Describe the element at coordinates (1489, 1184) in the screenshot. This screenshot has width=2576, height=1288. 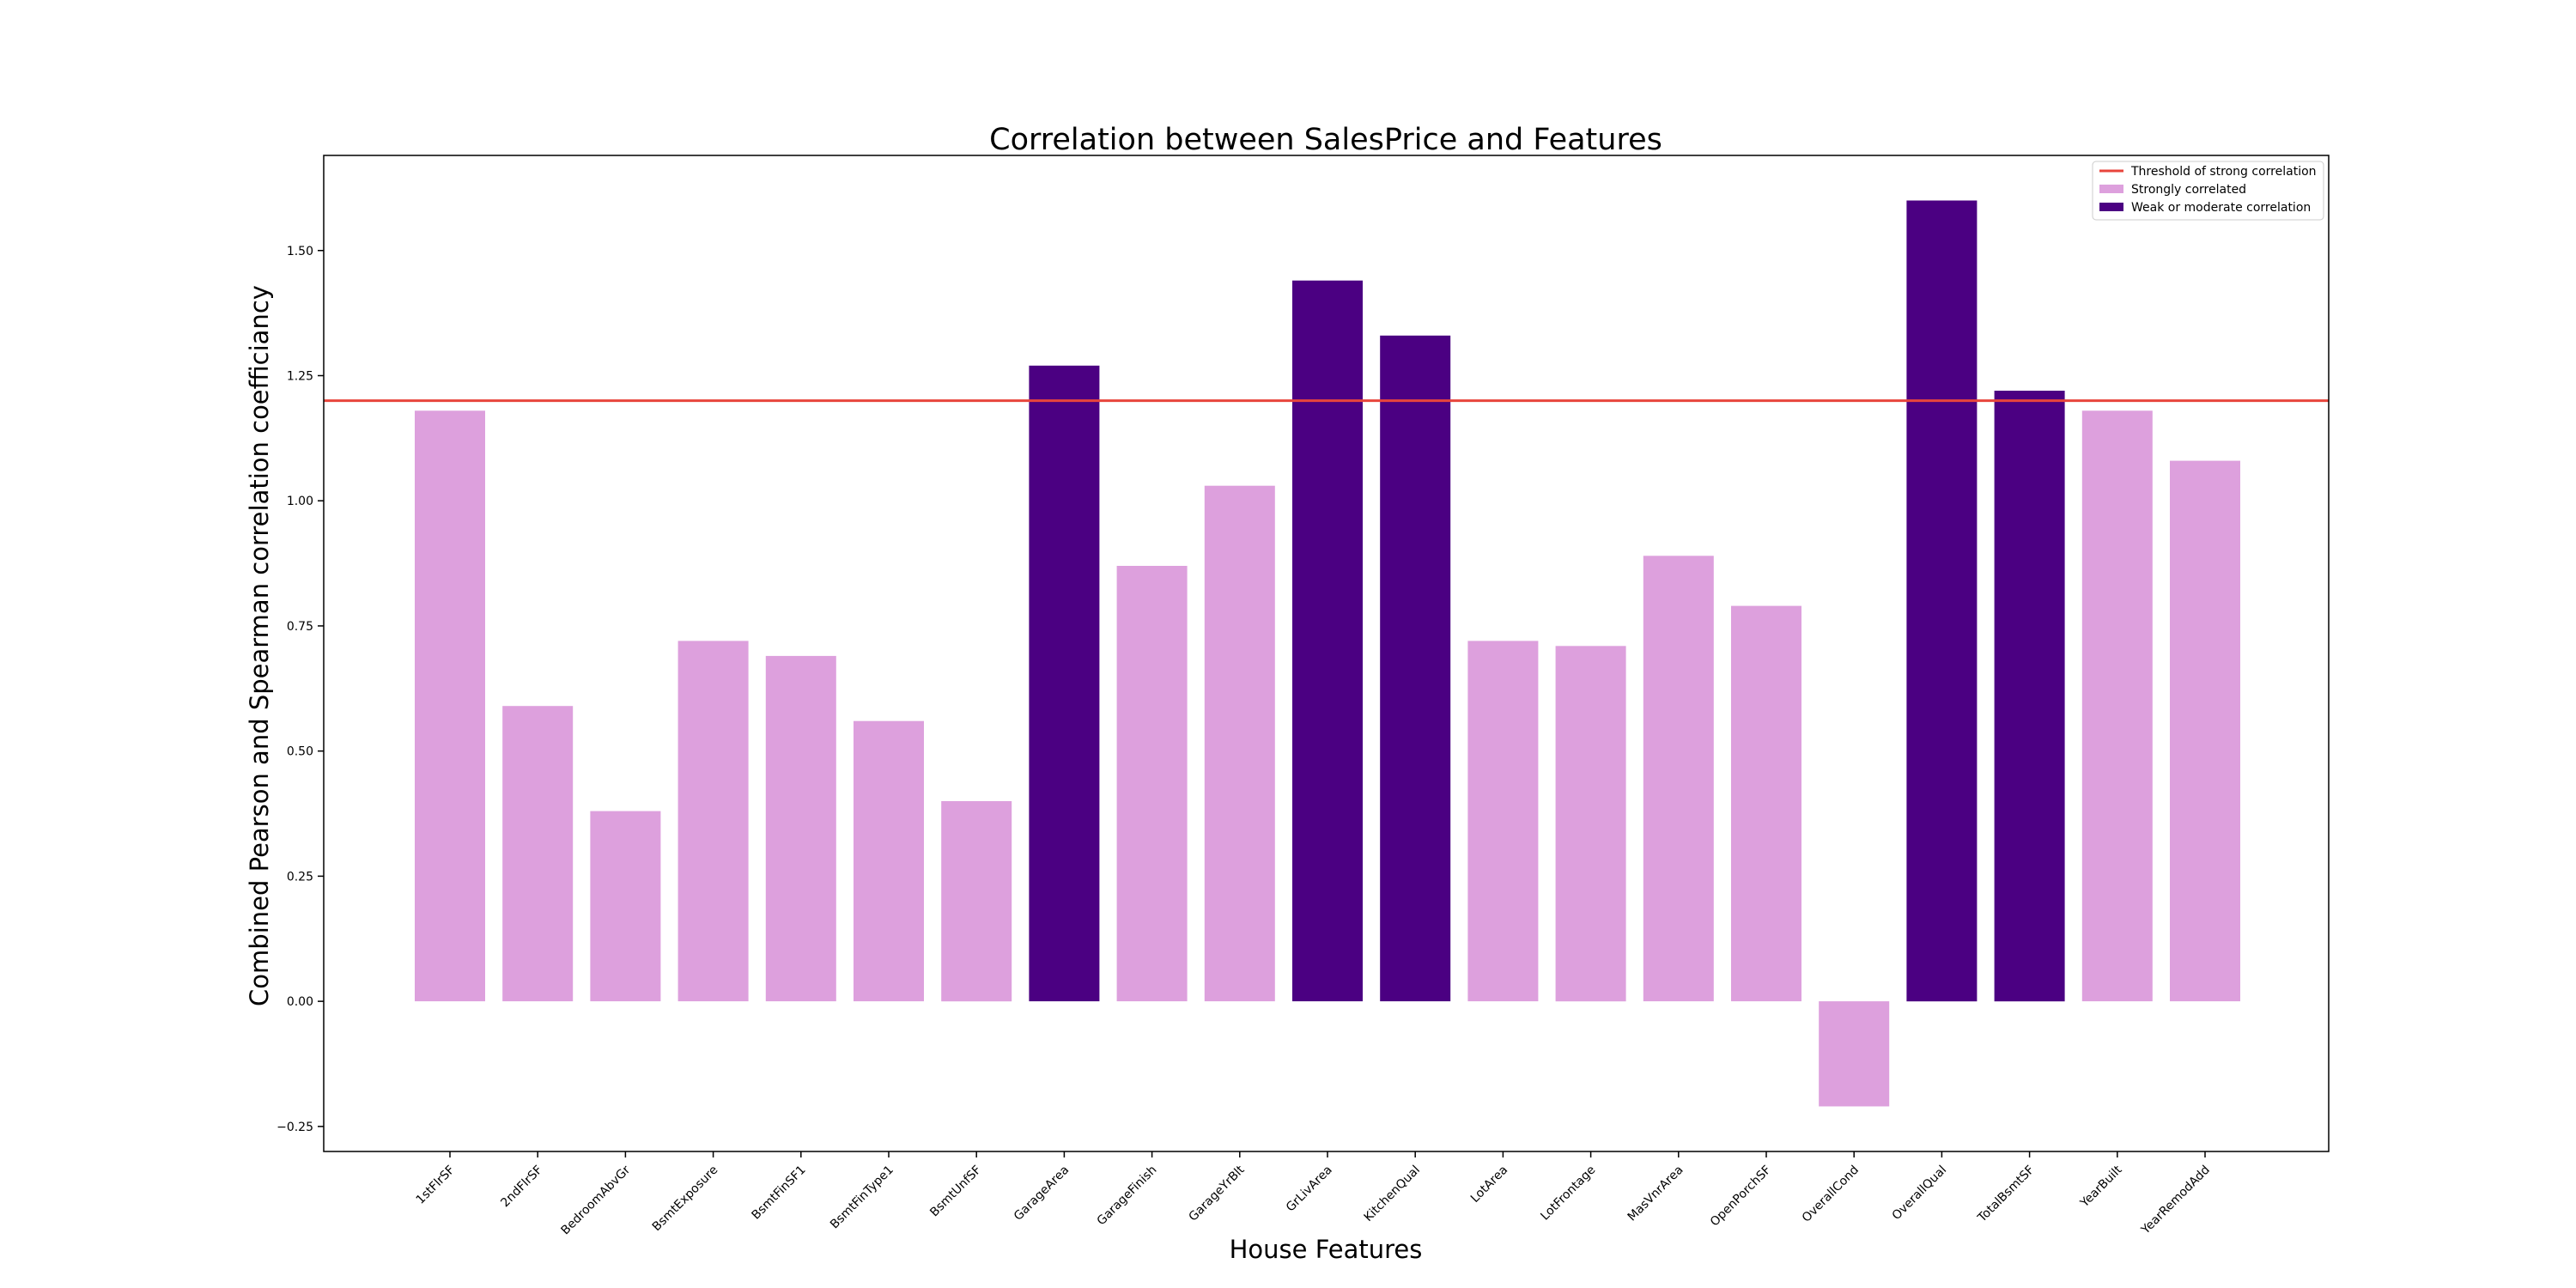
I see `x-tick-label: LotArea` at that location.